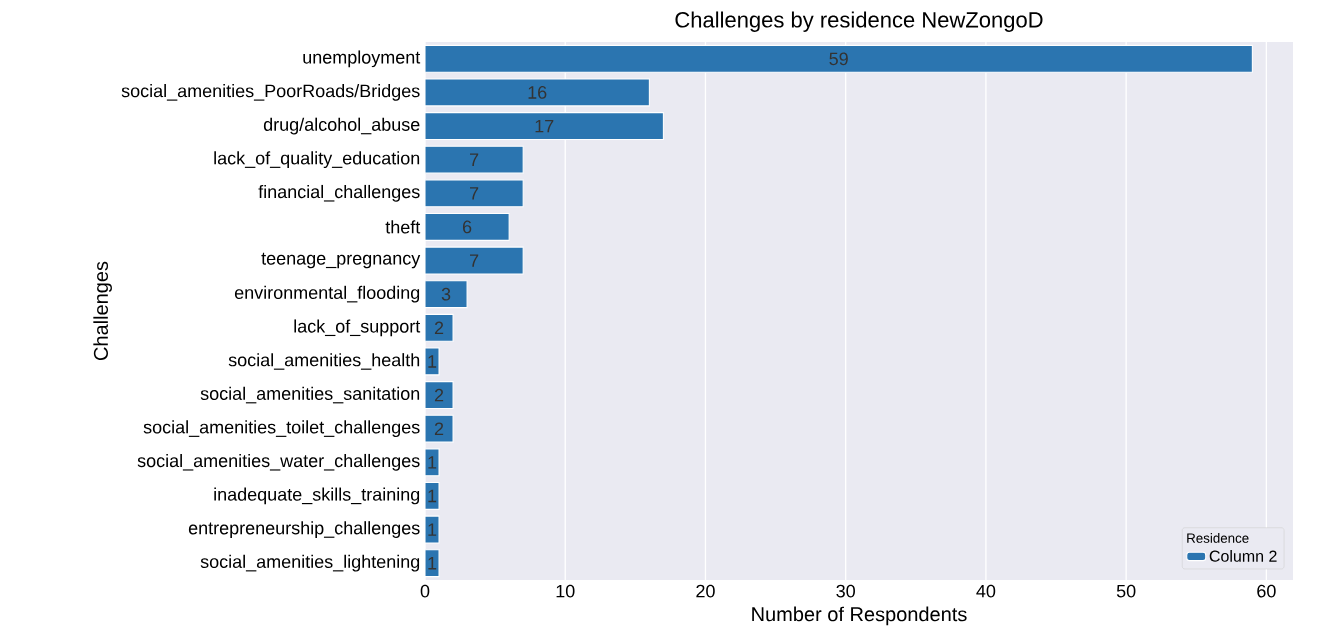  I want to click on data-label: 6, so click(467, 227).